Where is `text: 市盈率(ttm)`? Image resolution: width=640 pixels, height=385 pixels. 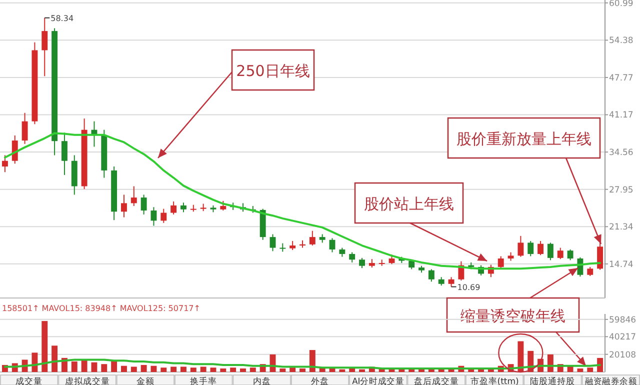
text: 市盈率(ttm) is located at coordinates (494, 380).